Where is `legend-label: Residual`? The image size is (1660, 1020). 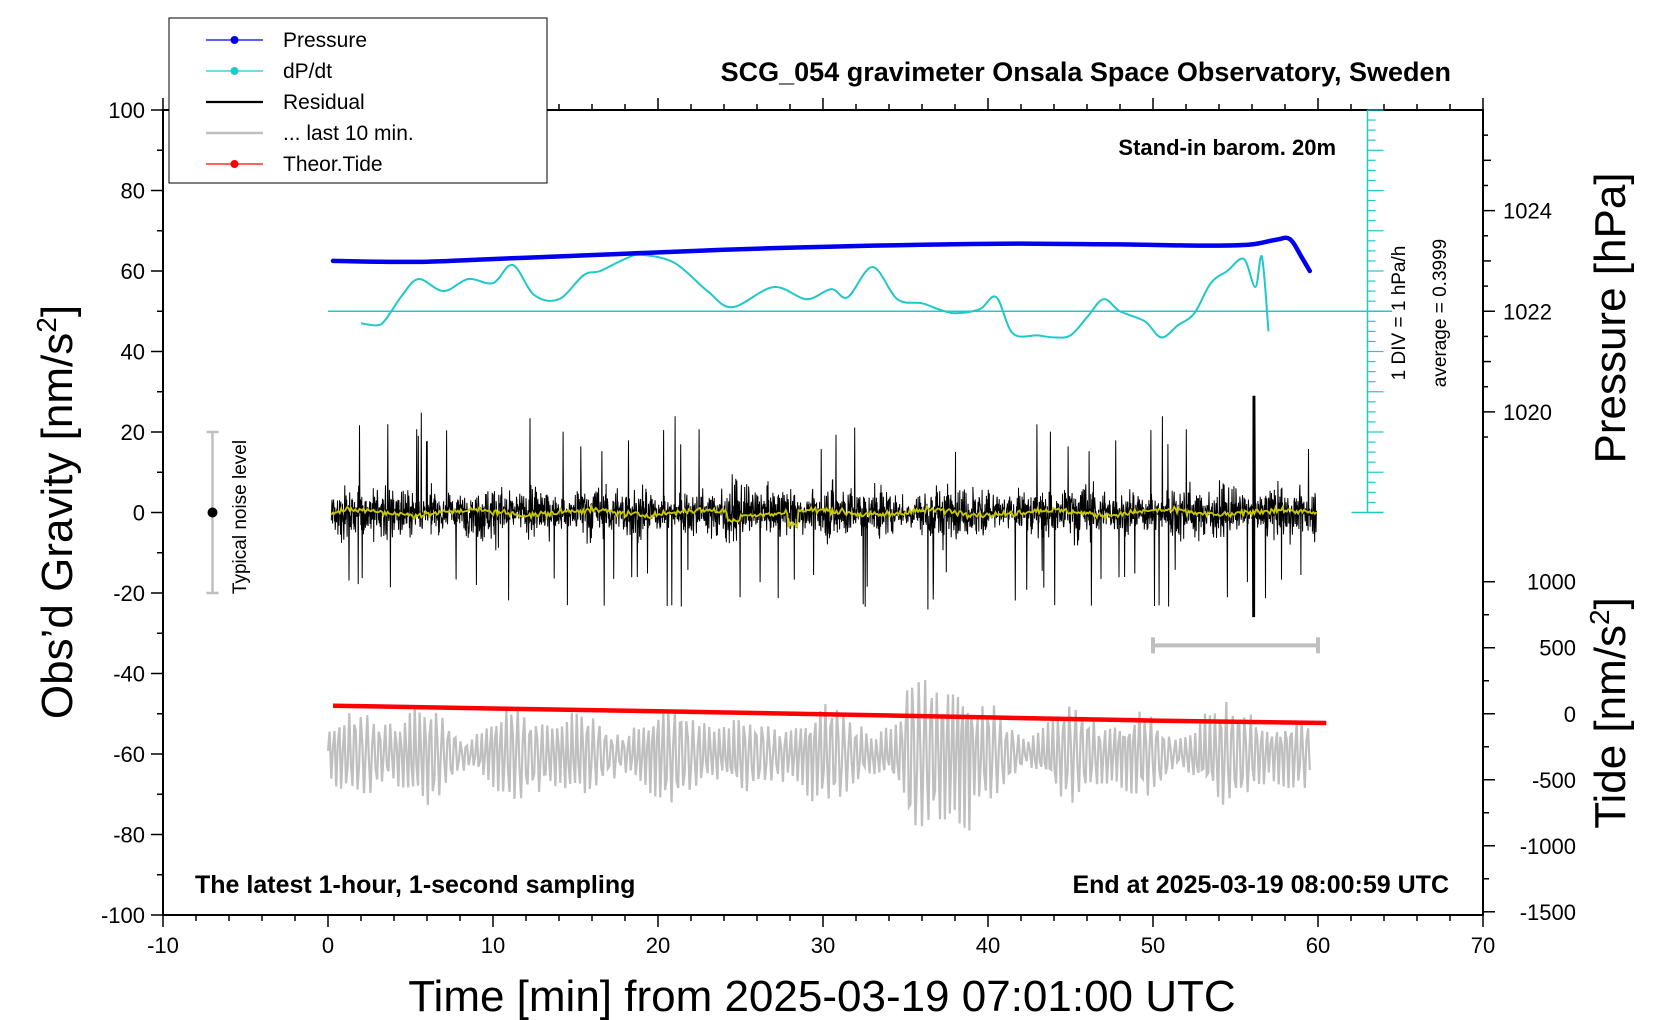
legend-label: Residual is located at coordinates (324, 102).